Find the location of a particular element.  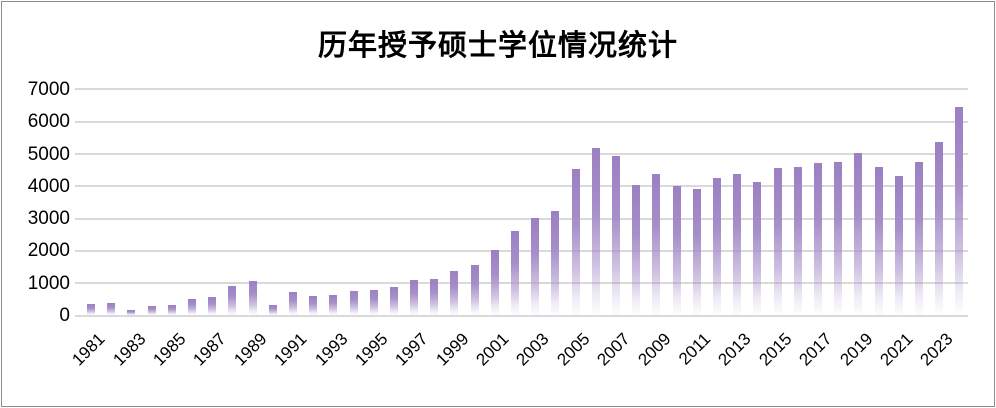

gridline-2000 is located at coordinates (521, 250).